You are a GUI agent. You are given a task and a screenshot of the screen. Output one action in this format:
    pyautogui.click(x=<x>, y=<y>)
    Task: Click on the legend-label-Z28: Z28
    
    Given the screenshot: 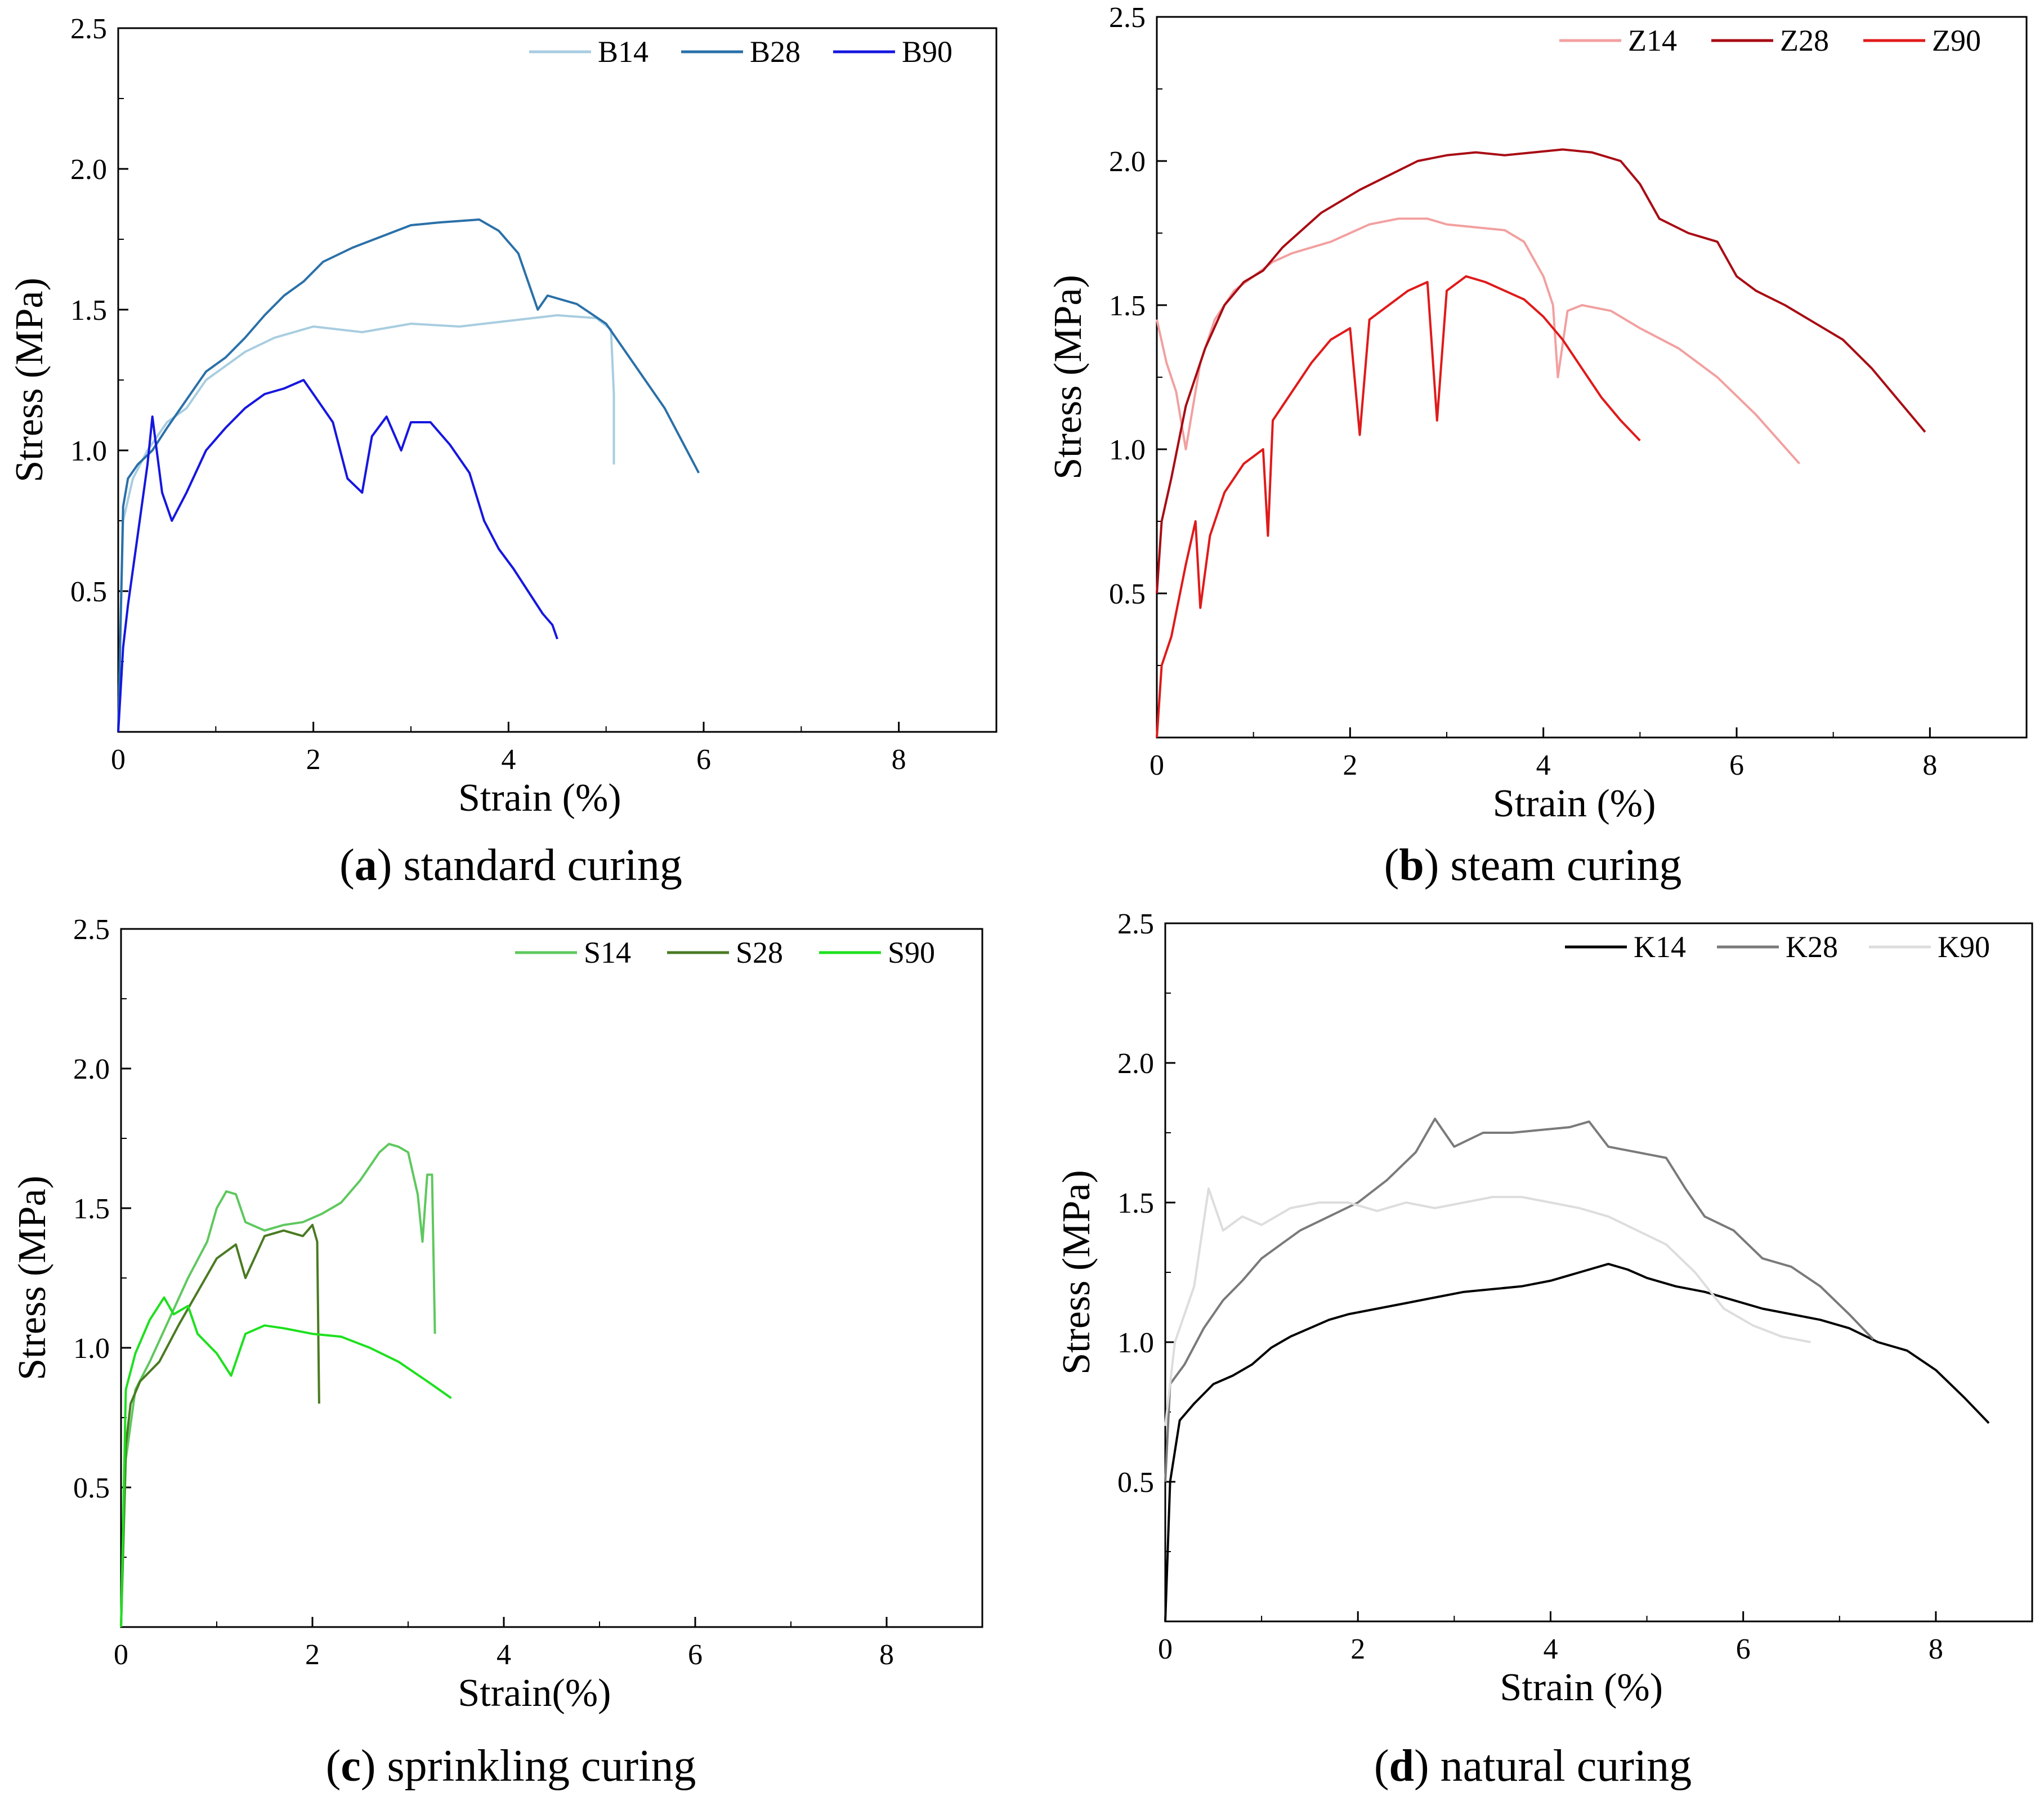 What is the action you would take?
    pyautogui.click(x=1804, y=41)
    